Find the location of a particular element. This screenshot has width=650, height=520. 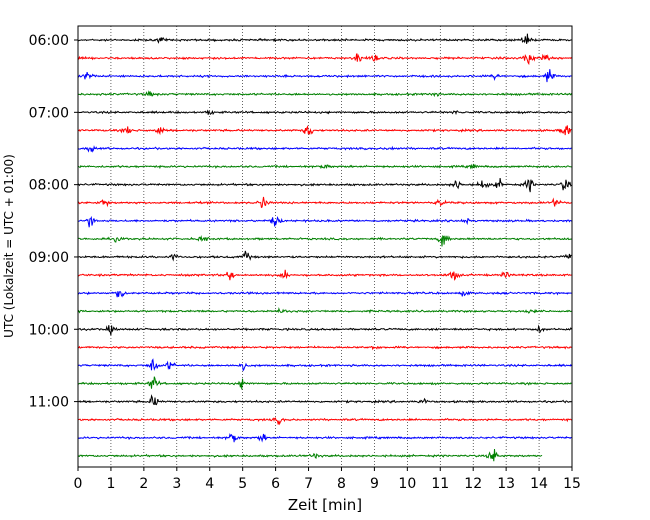

x-tick-label-4: 4 is located at coordinates (209, 484).